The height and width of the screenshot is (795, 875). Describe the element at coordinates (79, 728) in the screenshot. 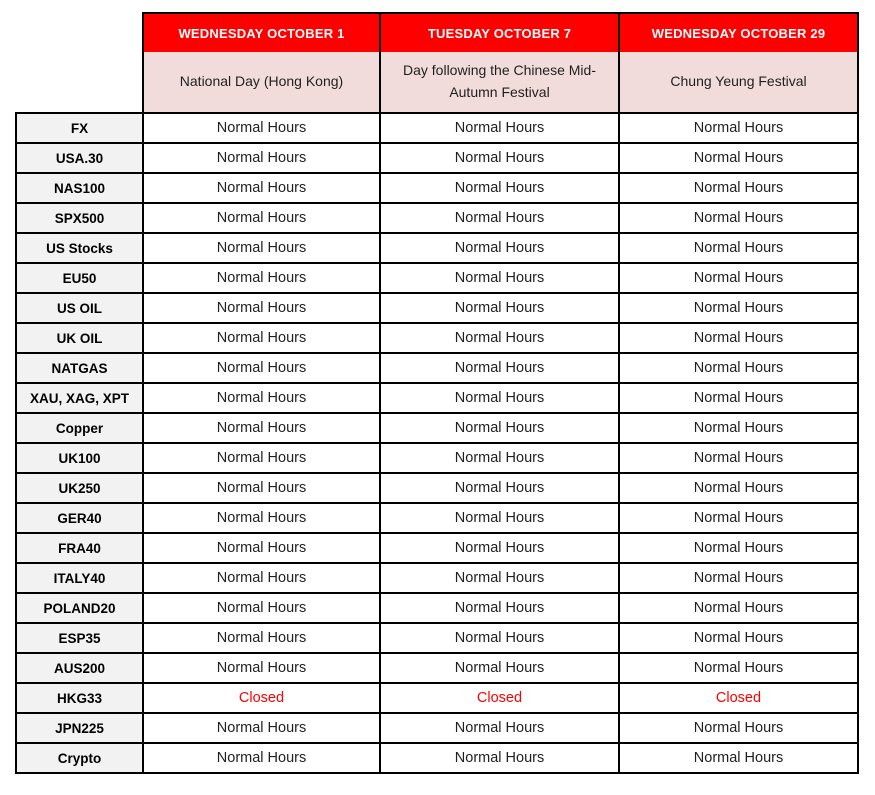

I see `instrument-label: JPN225` at that location.